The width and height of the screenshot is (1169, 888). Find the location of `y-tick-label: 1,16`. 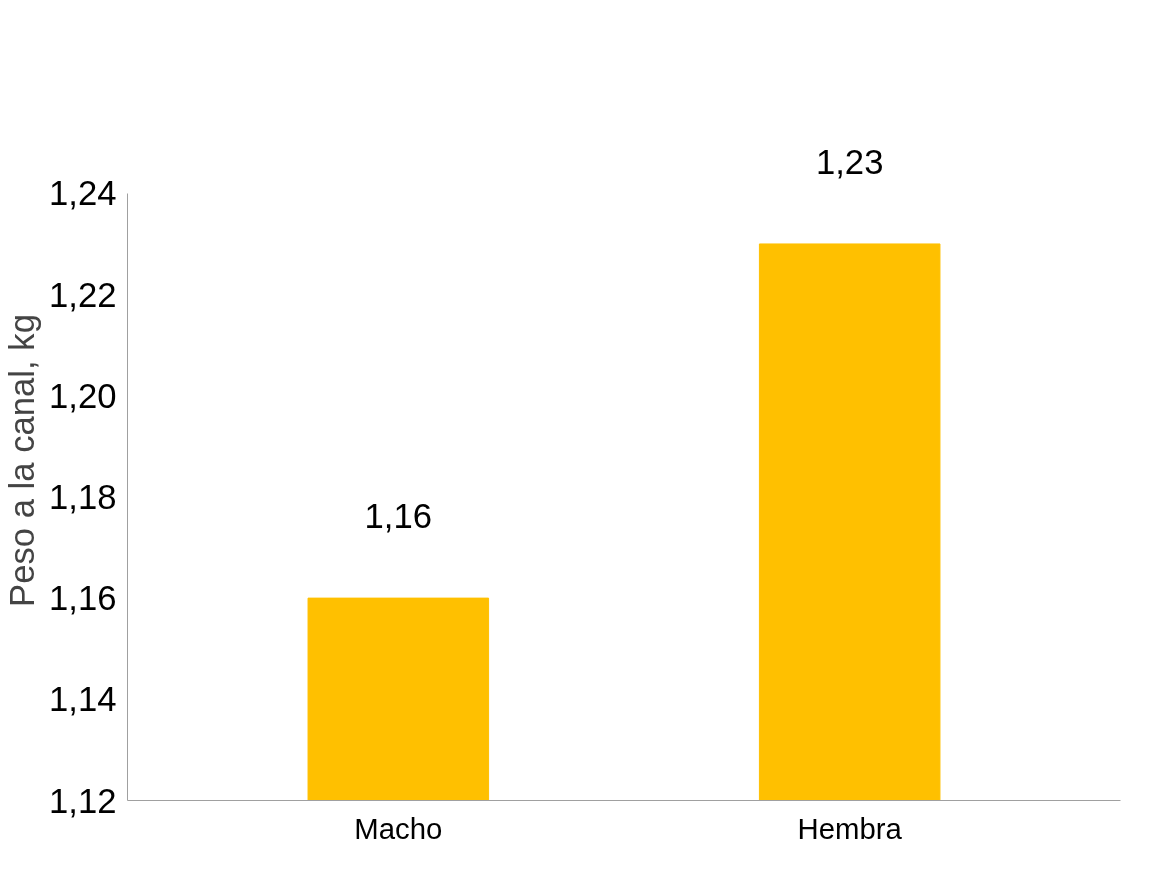

y-tick-label: 1,16 is located at coordinates (83, 598).